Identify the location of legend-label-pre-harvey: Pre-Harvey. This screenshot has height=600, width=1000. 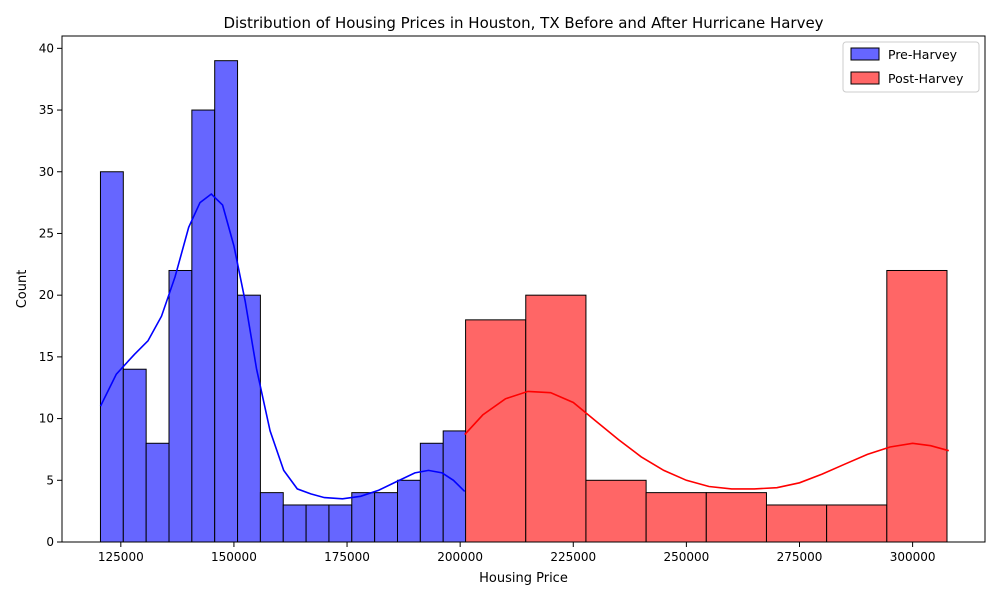
(923, 54).